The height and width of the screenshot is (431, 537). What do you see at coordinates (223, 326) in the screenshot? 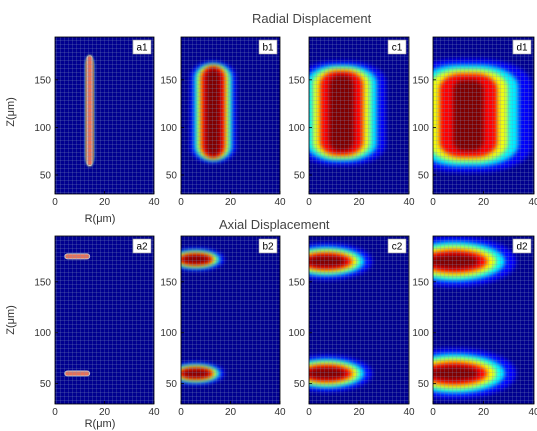
I see `panel-b2: 0 20 40 50 100 150 b2` at bounding box center [223, 326].